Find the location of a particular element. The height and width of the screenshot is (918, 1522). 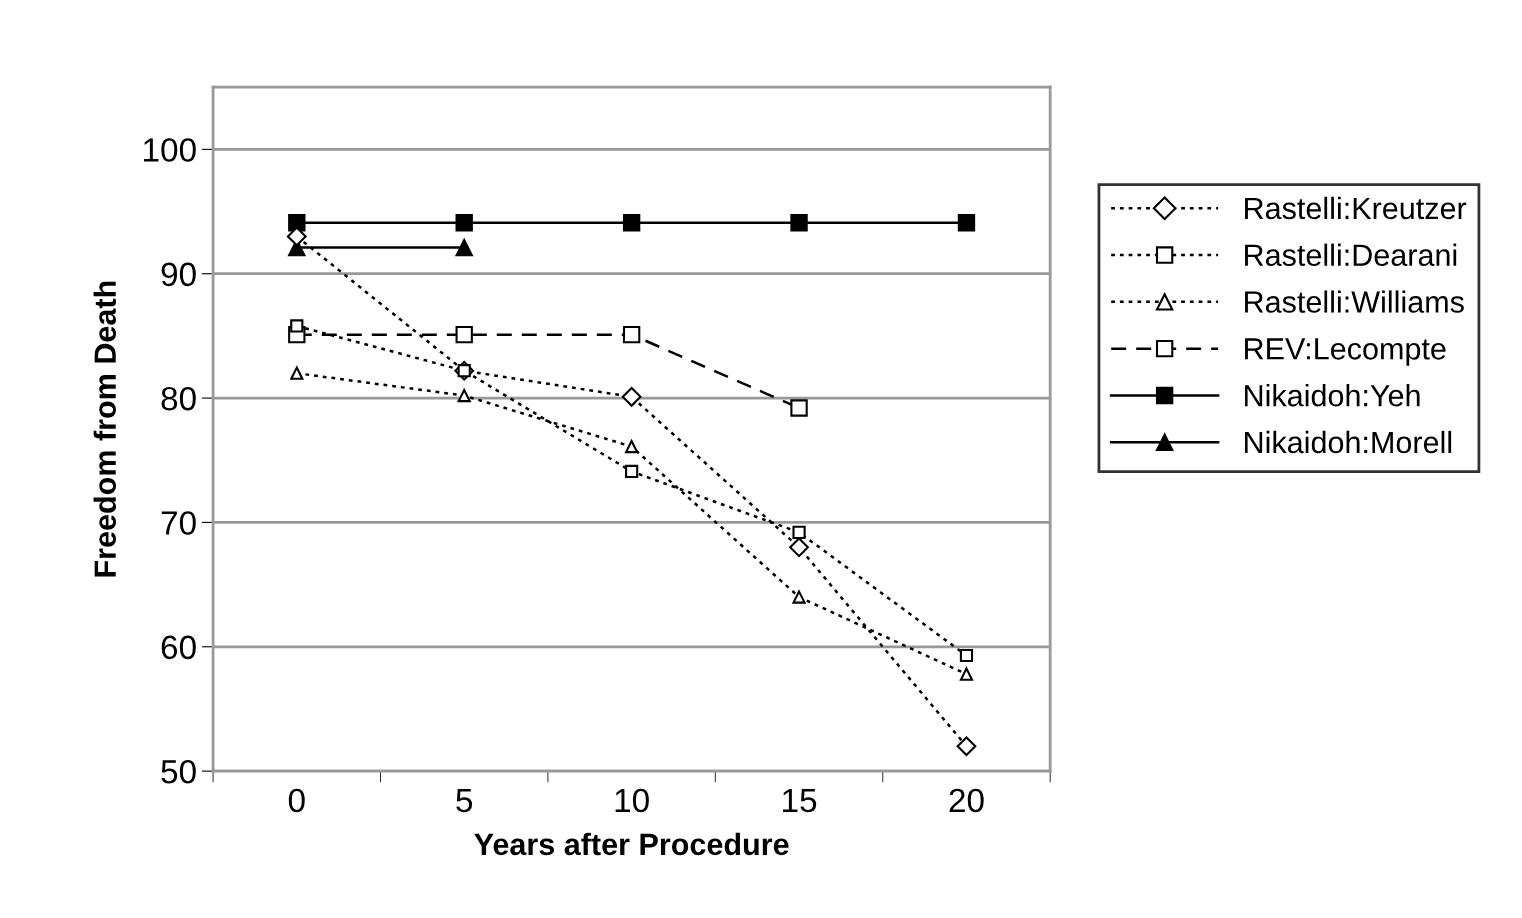

legend-label: Rastelli:Dearani is located at coordinates (1351, 255).